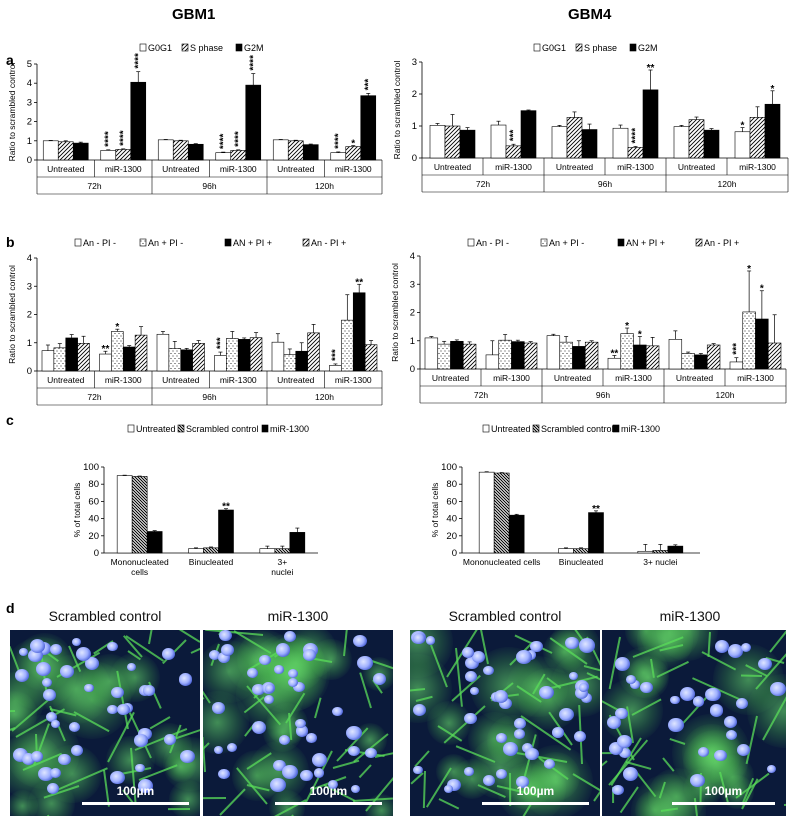  Describe the element at coordinates (289, 429) in the screenshot. I see `legend-label: miR-1300` at that location.